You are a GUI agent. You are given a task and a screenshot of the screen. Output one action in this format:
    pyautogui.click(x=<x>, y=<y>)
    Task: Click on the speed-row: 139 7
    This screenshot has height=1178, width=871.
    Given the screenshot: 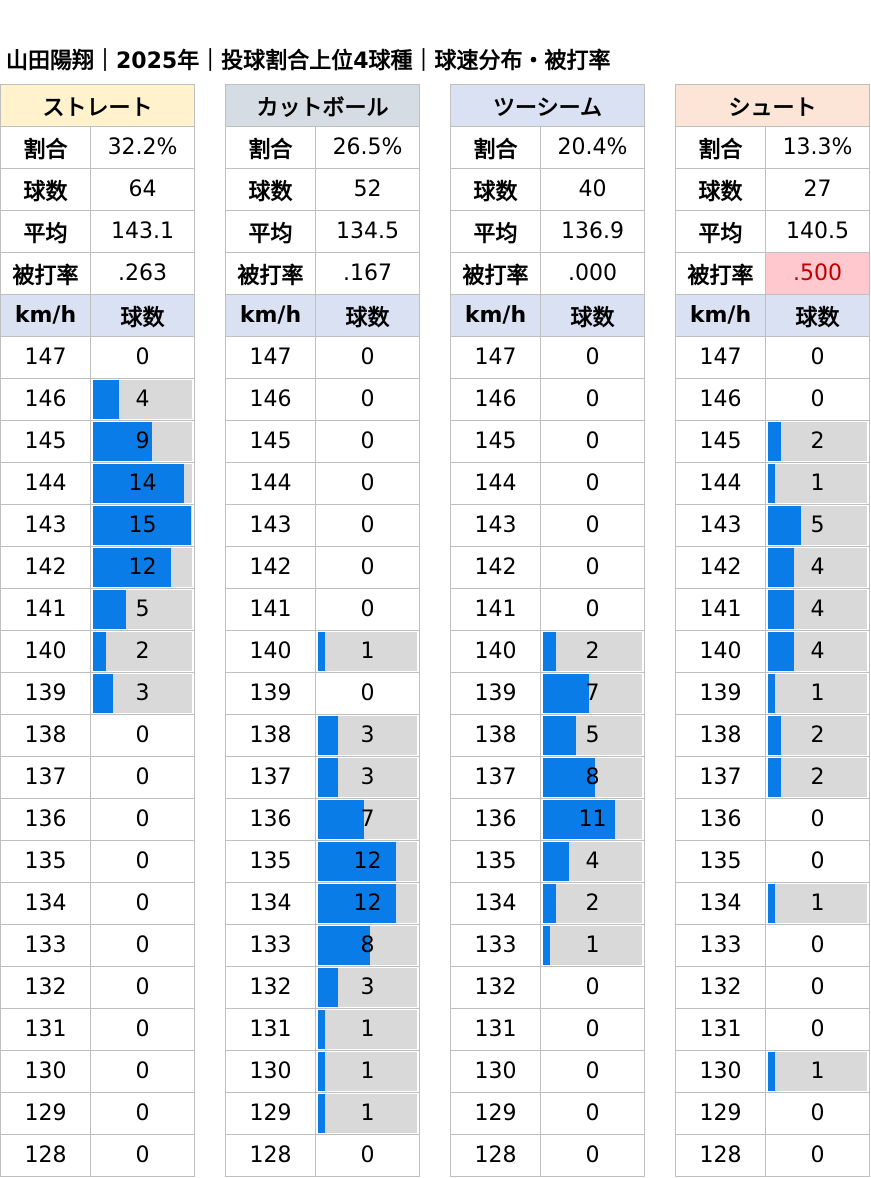 What is the action you would take?
    pyautogui.click(x=547, y=693)
    